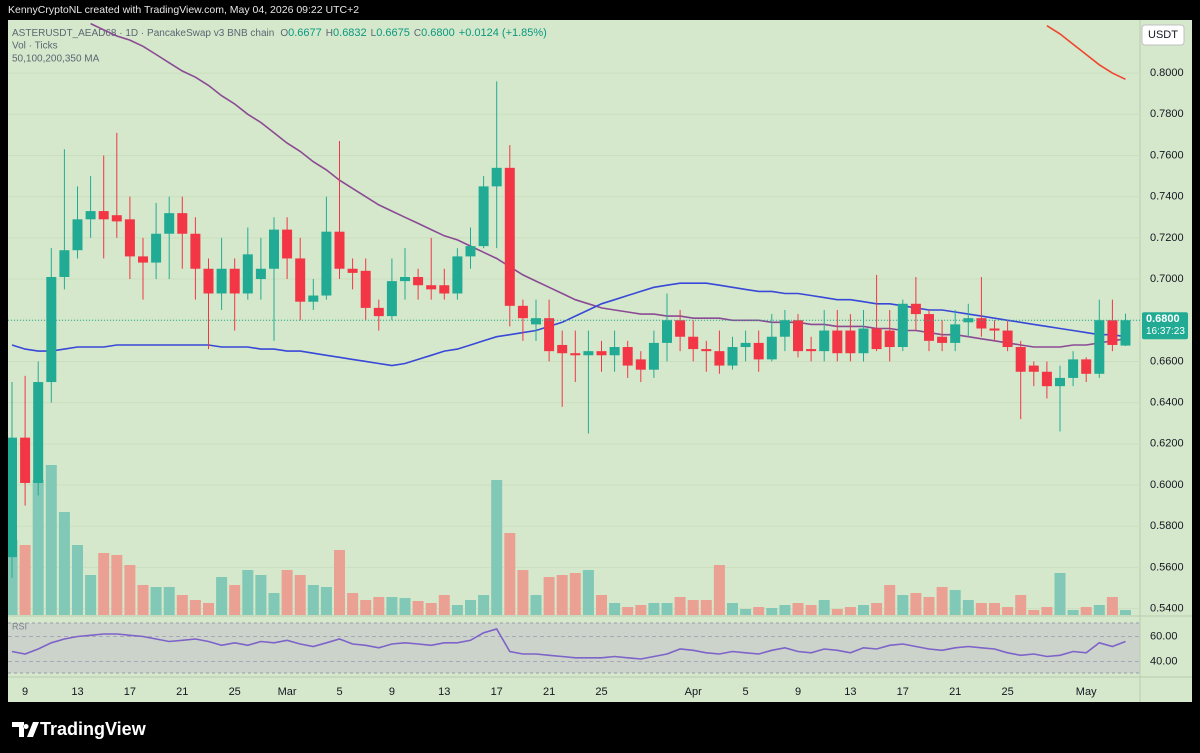  What do you see at coordinates (77, 692) in the screenshot?
I see `x-tick-label: 13` at bounding box center [77, 692].